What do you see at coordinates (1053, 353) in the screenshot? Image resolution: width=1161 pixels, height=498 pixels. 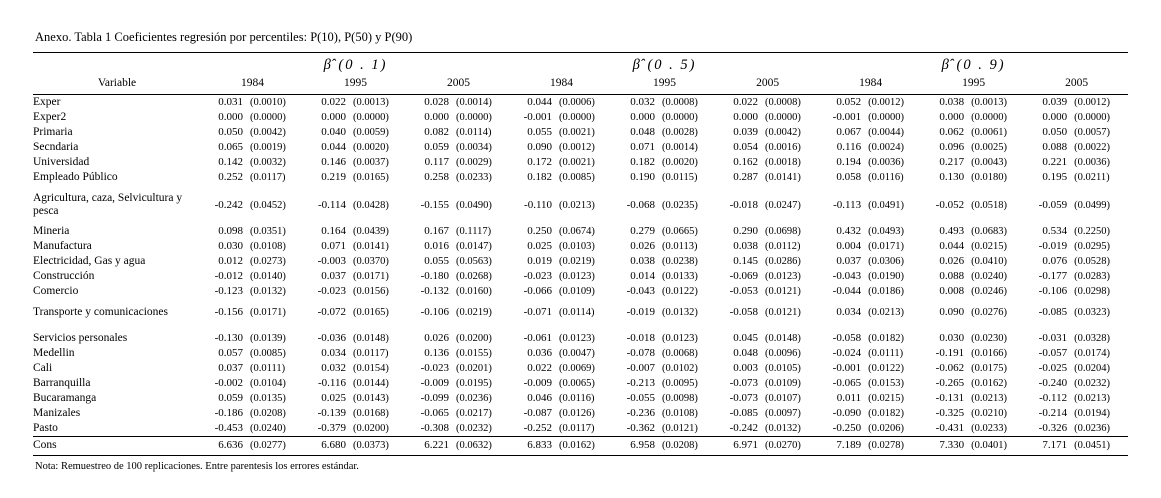 I see `coefficient-cell: -0.057` at bounding box center [1053, 353].